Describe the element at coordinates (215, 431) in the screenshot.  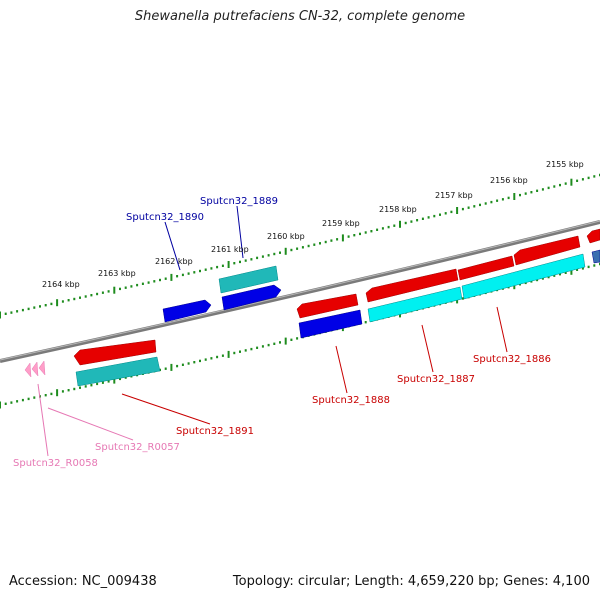
I see `gene-label-sputcn32-1891: Sputcn32_1891` at that location.